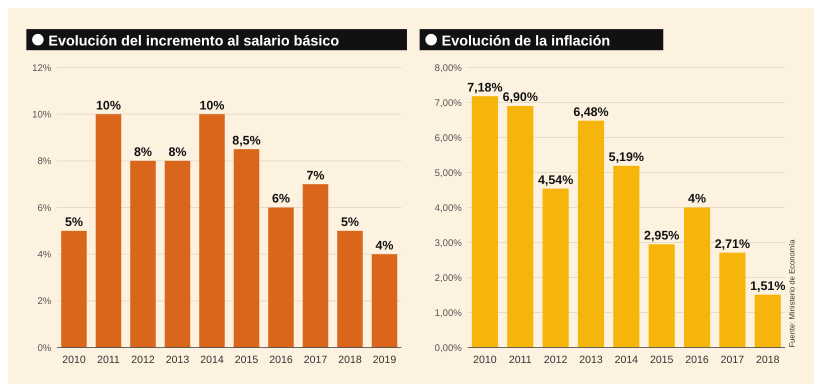  I want to click on chart-title: Evolución del incremento al salario básico, so click(194, 41).